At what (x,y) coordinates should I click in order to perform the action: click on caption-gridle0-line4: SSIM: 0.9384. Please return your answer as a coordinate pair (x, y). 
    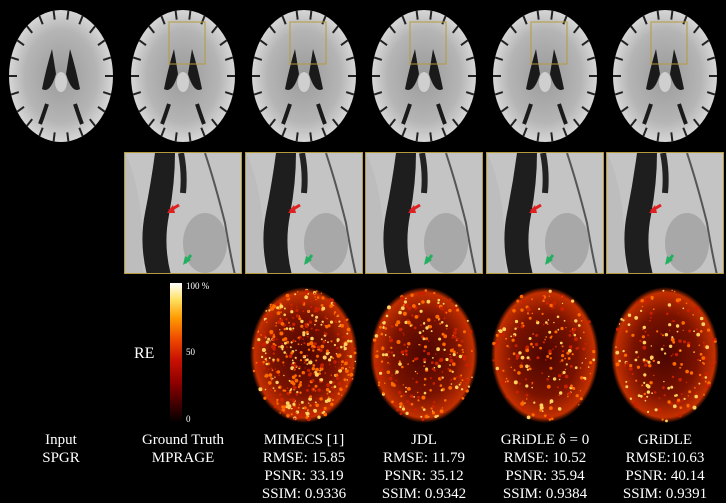
    Looking at the image, I should click on (545, 494).